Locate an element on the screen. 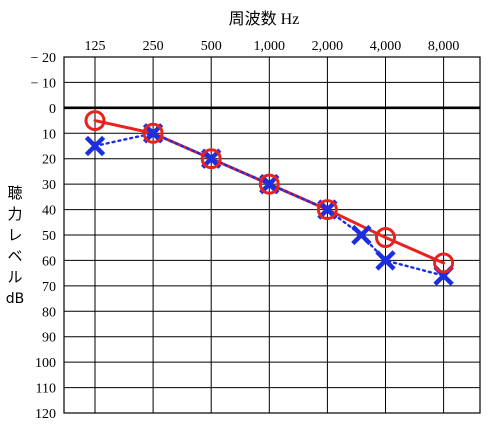  x-tick-label: 1,000 is located at coordinates (270, 46).